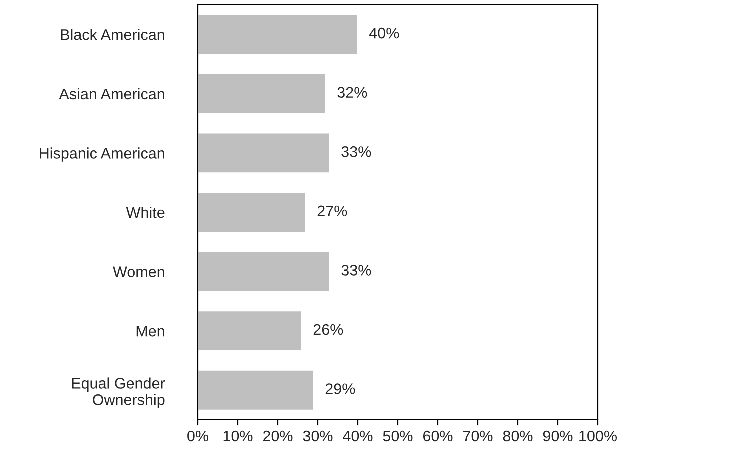 The height and width of the screenshot is (474, 729). Describe the element at coordinates (398, 436) in the screenshot. I see `x-tick-label: 50%` at that location.